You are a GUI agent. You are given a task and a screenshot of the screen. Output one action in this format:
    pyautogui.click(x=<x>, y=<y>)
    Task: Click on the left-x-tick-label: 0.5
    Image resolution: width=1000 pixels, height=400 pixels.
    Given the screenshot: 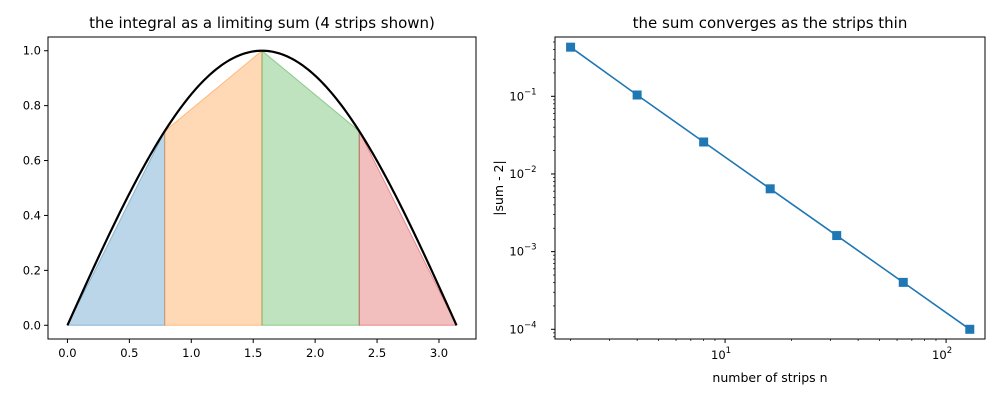 What is the action you would take?
    pyautogui.click(x=129, y=353)
    